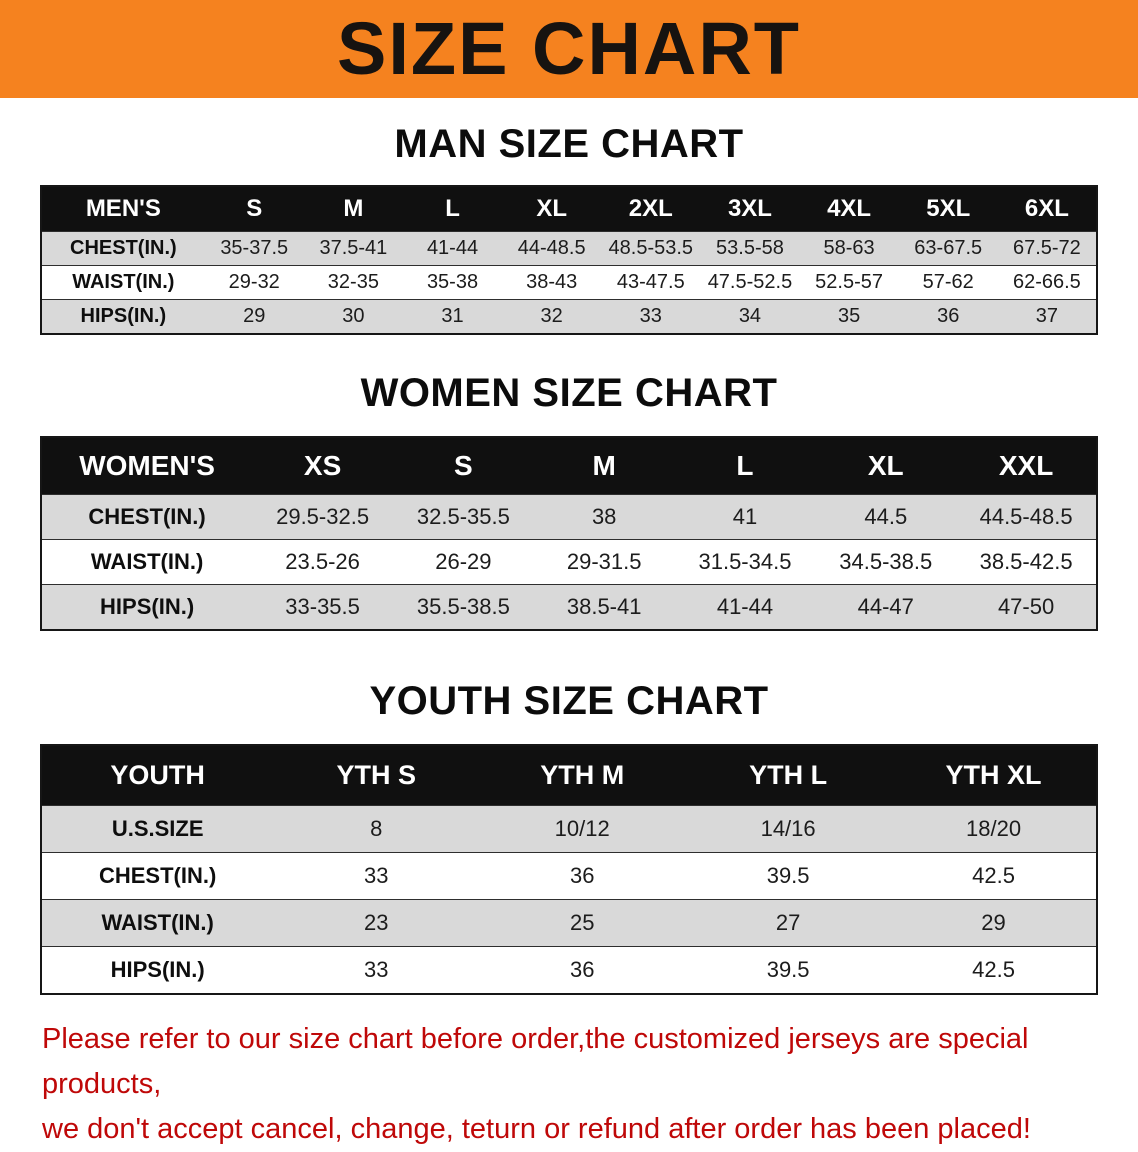  Describe the element at coordinates (1047, 316) in the screenshot. I see `cell-value: 37` at that location.